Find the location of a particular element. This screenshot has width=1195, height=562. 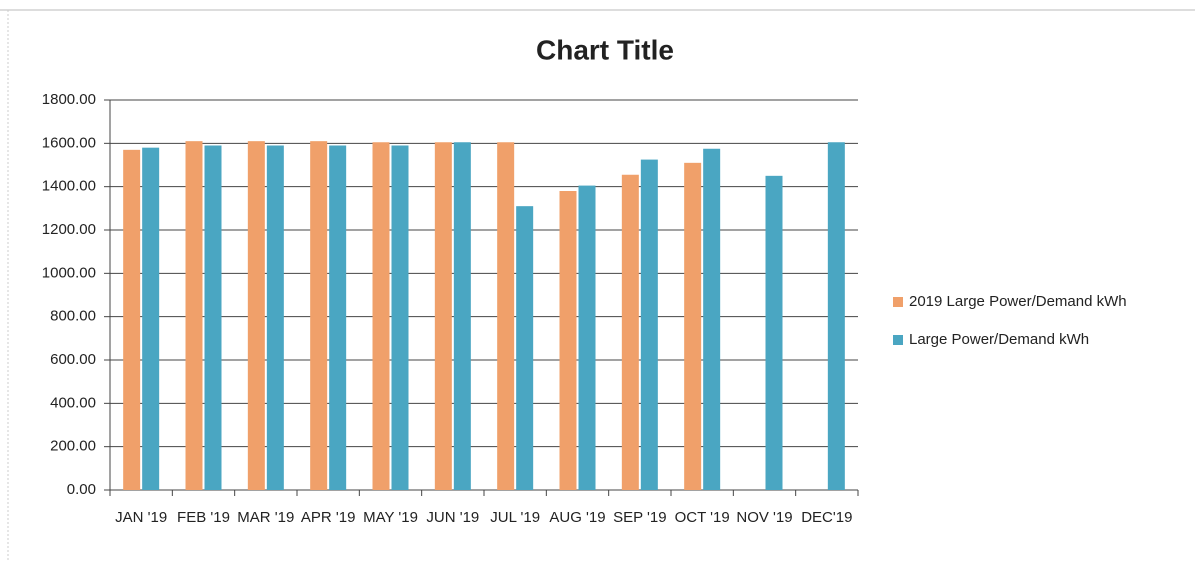

y-tick-label: 200.00 is located at coordinates (73, 446).